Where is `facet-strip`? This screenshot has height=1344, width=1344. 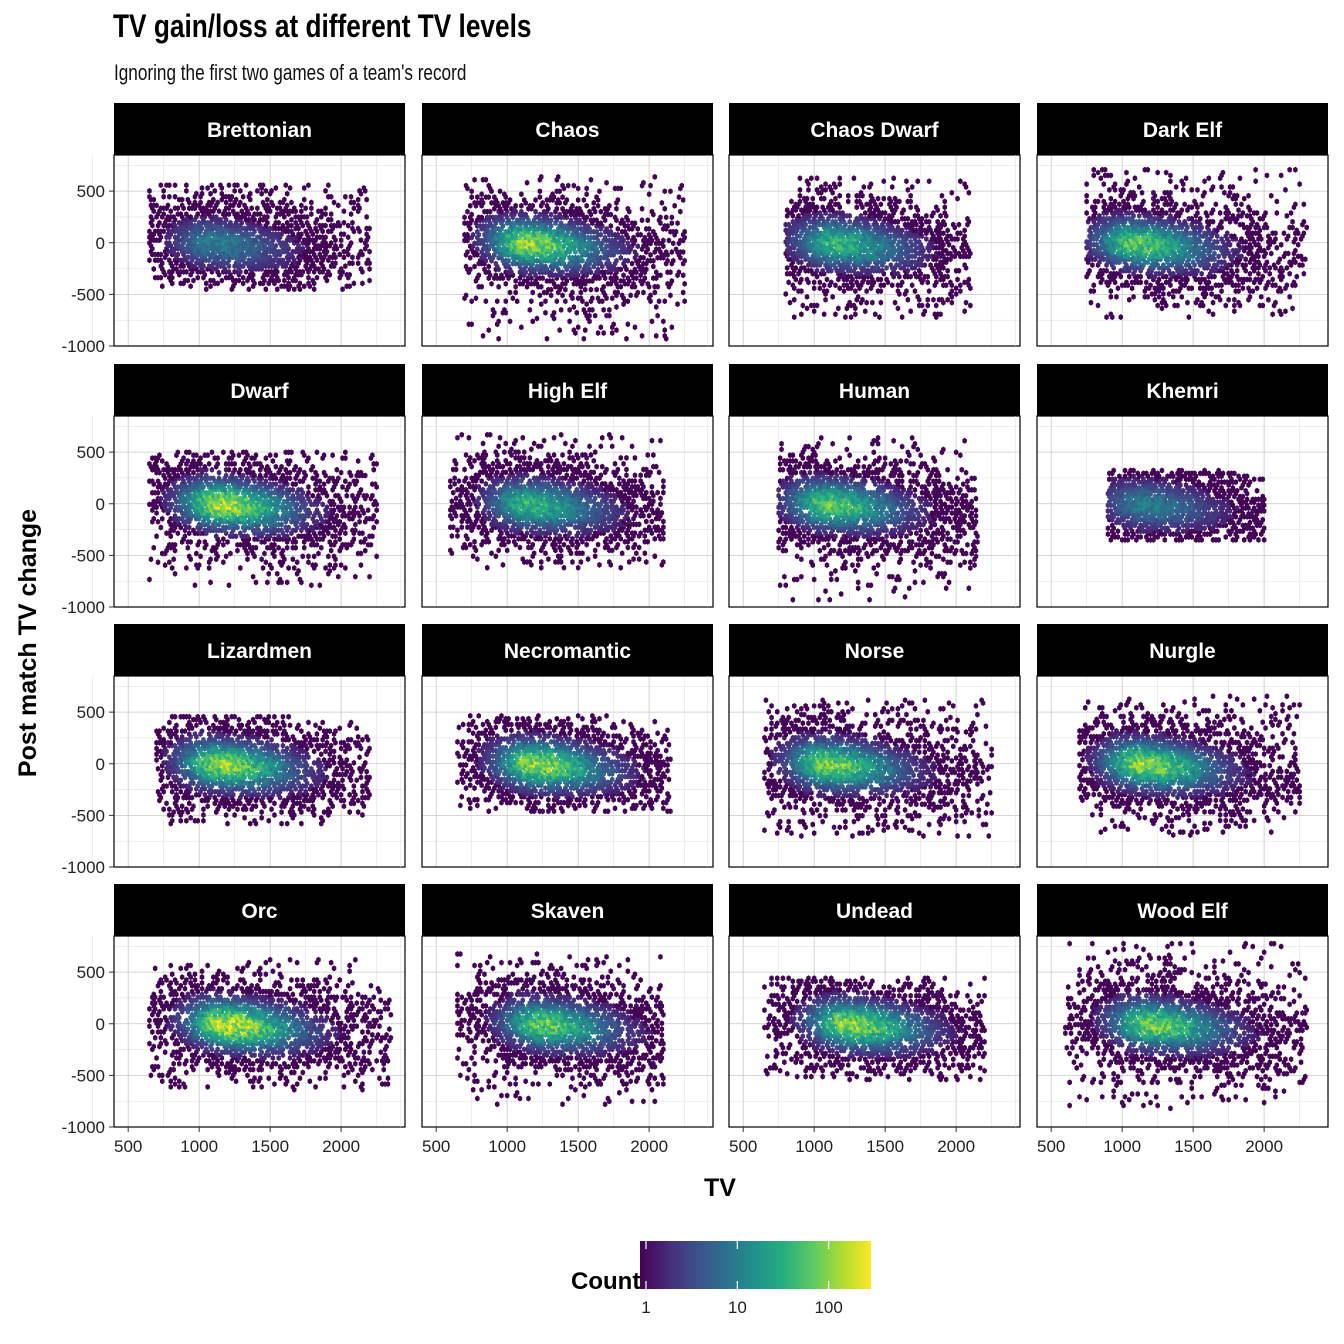 facet-strip is located at coordinates (259, 129).